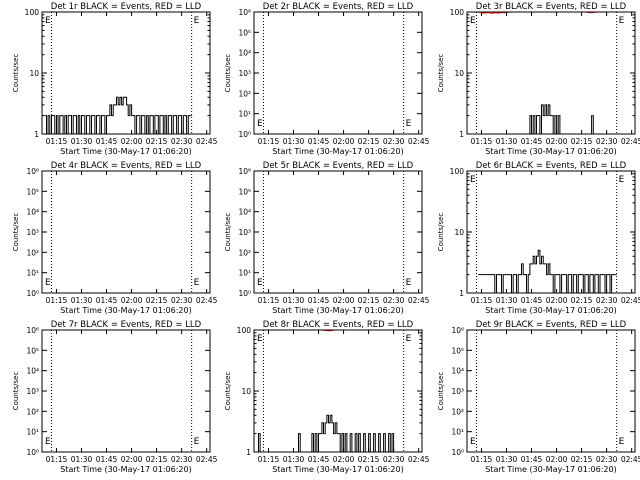 The image size is (640, 480). What do you see at coordinates (551, 7) in the screenshot?
I see `panel-title: Det 3r BLACK = Events, RED = LLD` at bounding box center [551, 7].